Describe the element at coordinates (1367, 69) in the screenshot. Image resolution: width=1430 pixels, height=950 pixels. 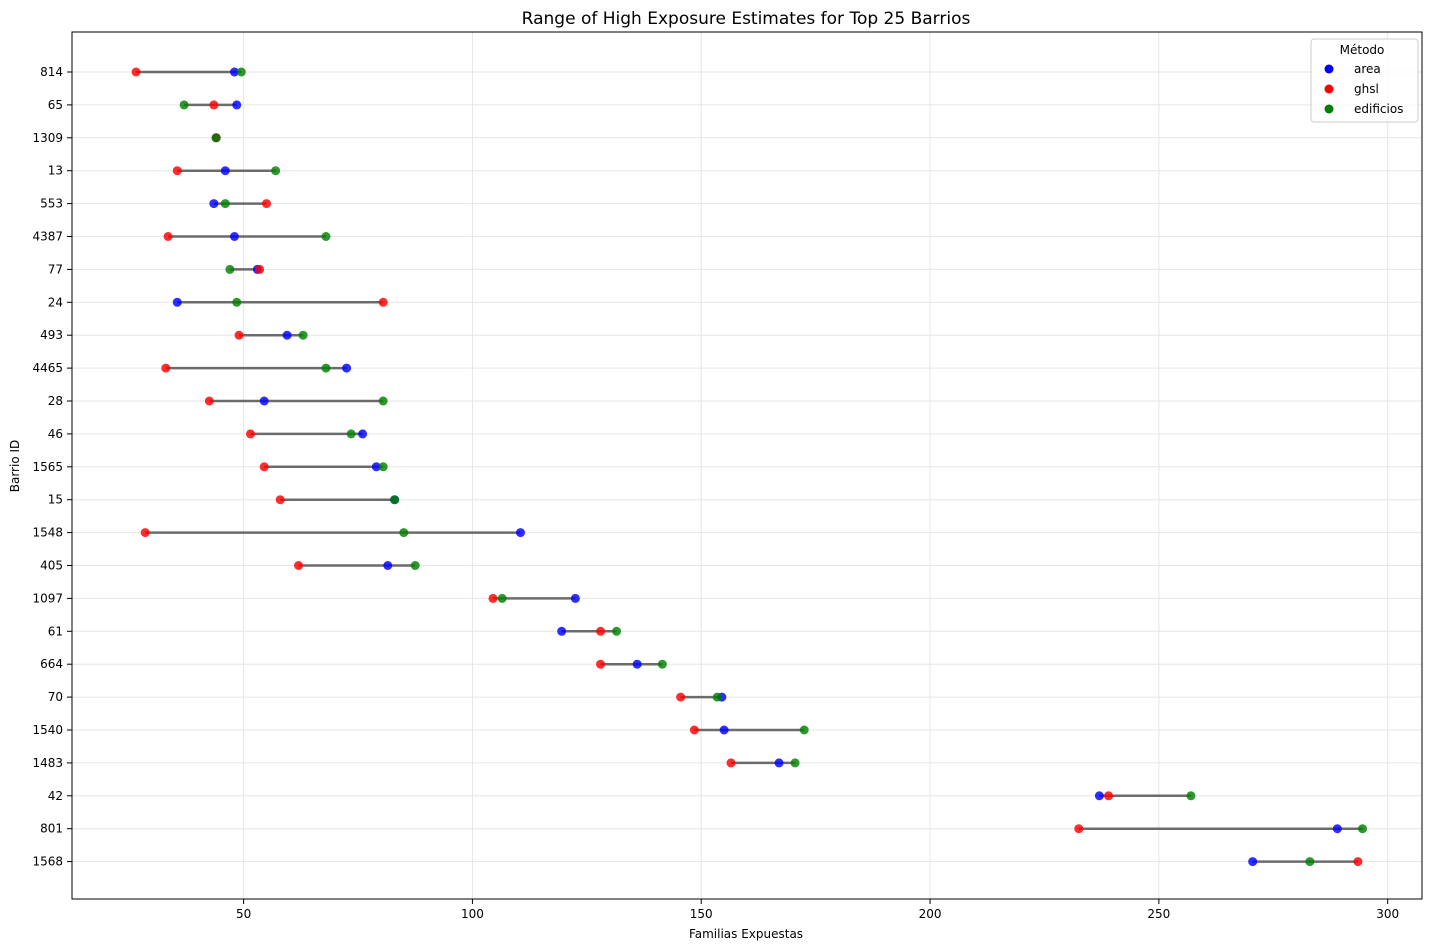
I see `legend-label-area: area` at that location.